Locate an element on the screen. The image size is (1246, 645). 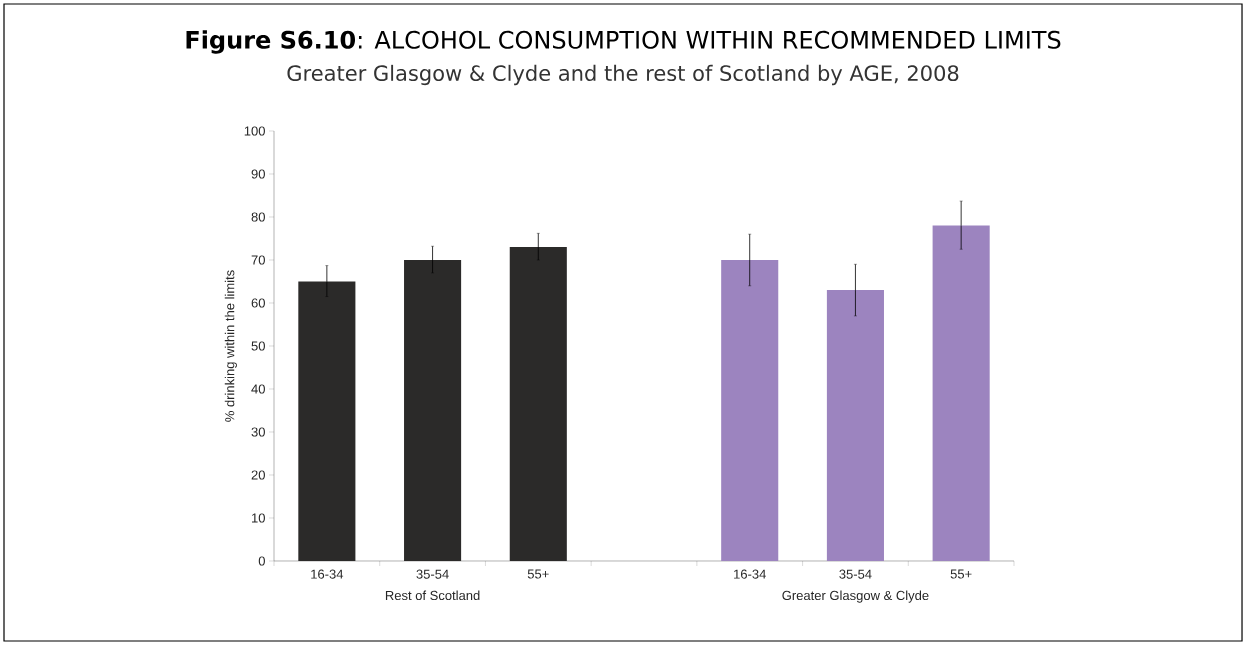
y-tick-label: 100 is located at coordinates (254, 131).